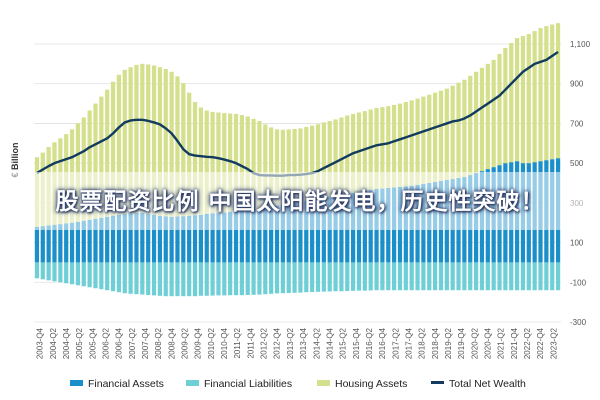 Image resolution: width=600 pixels, height=400 pixels. Describe the element at coordinates (577, 123) in the screenshot. I see `y-tick-label: 700` at that location.